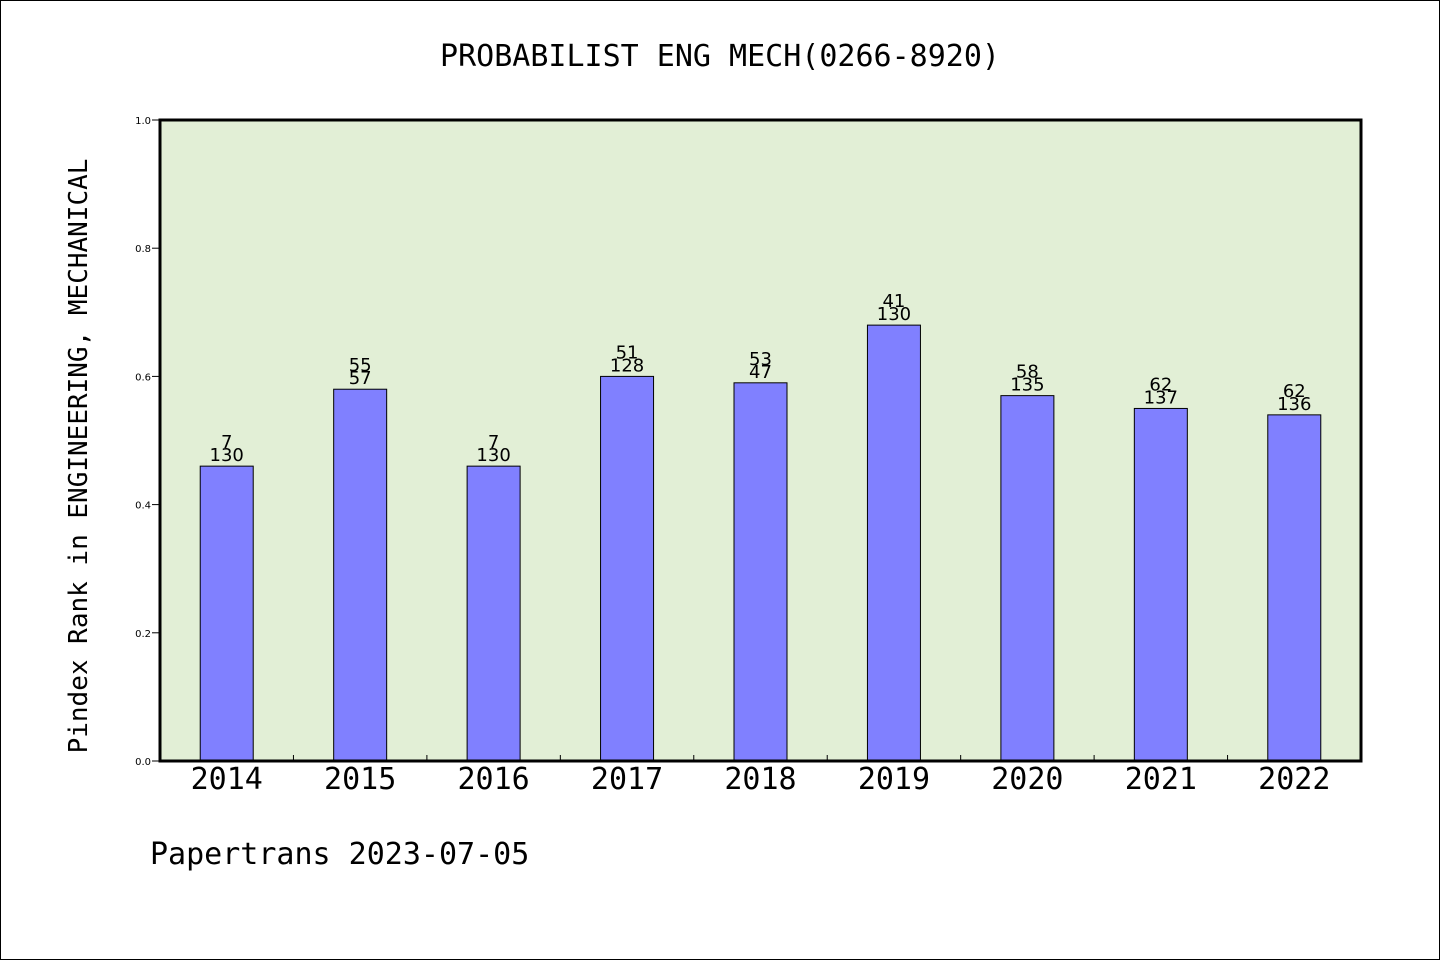  Describe the element at coordinates (360, 365) in the screenshot. I see `bar-label-top: 55` at that location.